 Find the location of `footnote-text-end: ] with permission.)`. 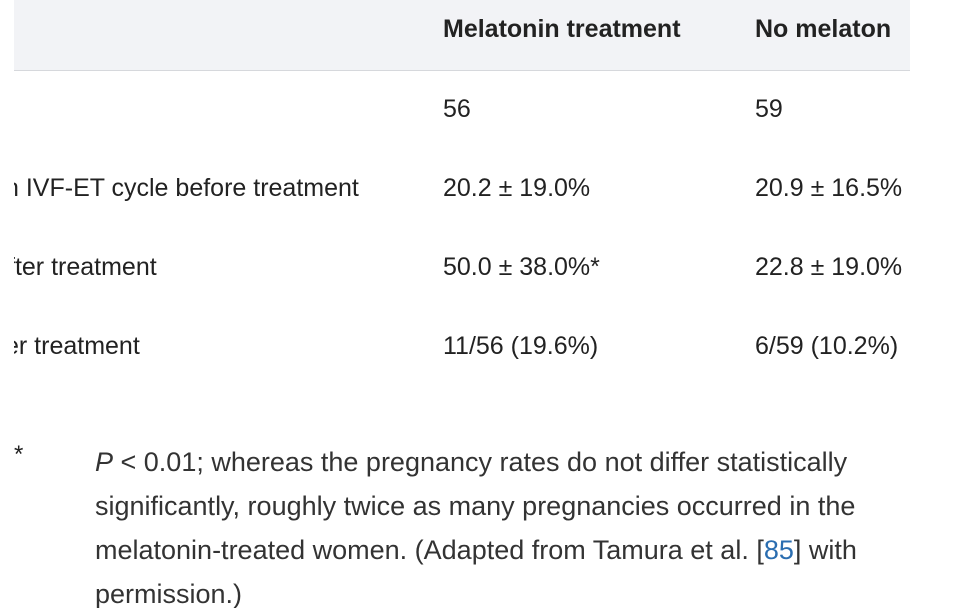

footnote-text-end: ] with permission.) is located at coordinates (476, 571).